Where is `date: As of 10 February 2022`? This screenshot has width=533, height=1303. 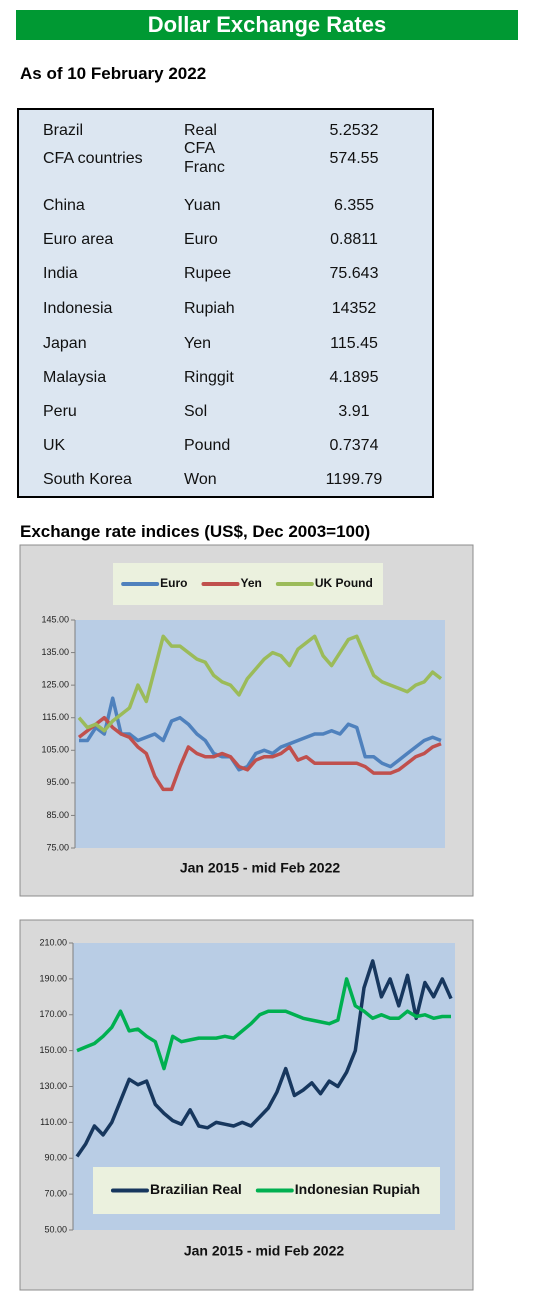
date: As of 10 February 2022 is located at coordinates (113, 73).